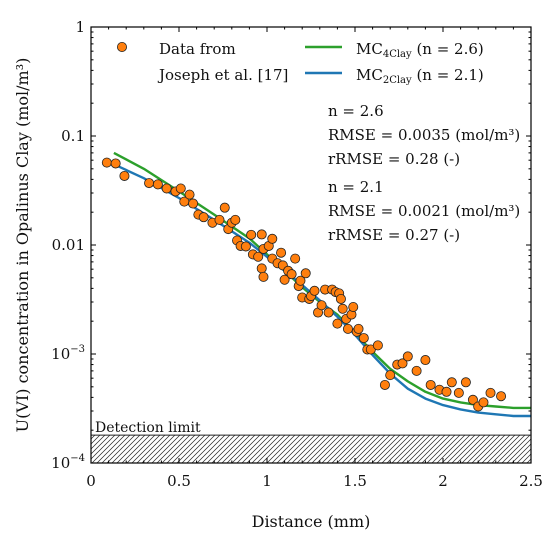 The height and width of the screenshot is (536, 550). I want to click on annotation-1-line-1: RMSE = 0.0021 (mol/m³), so click(424, 211).